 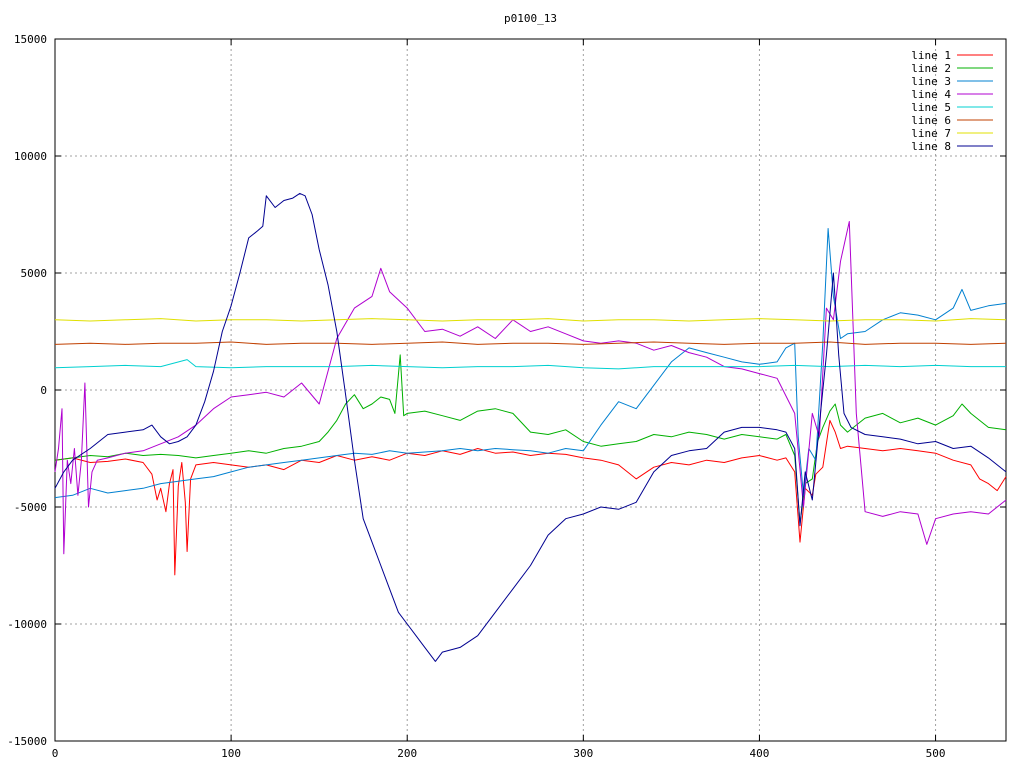 I want to click on legend-label: line 4, so click(x=931, y=94).